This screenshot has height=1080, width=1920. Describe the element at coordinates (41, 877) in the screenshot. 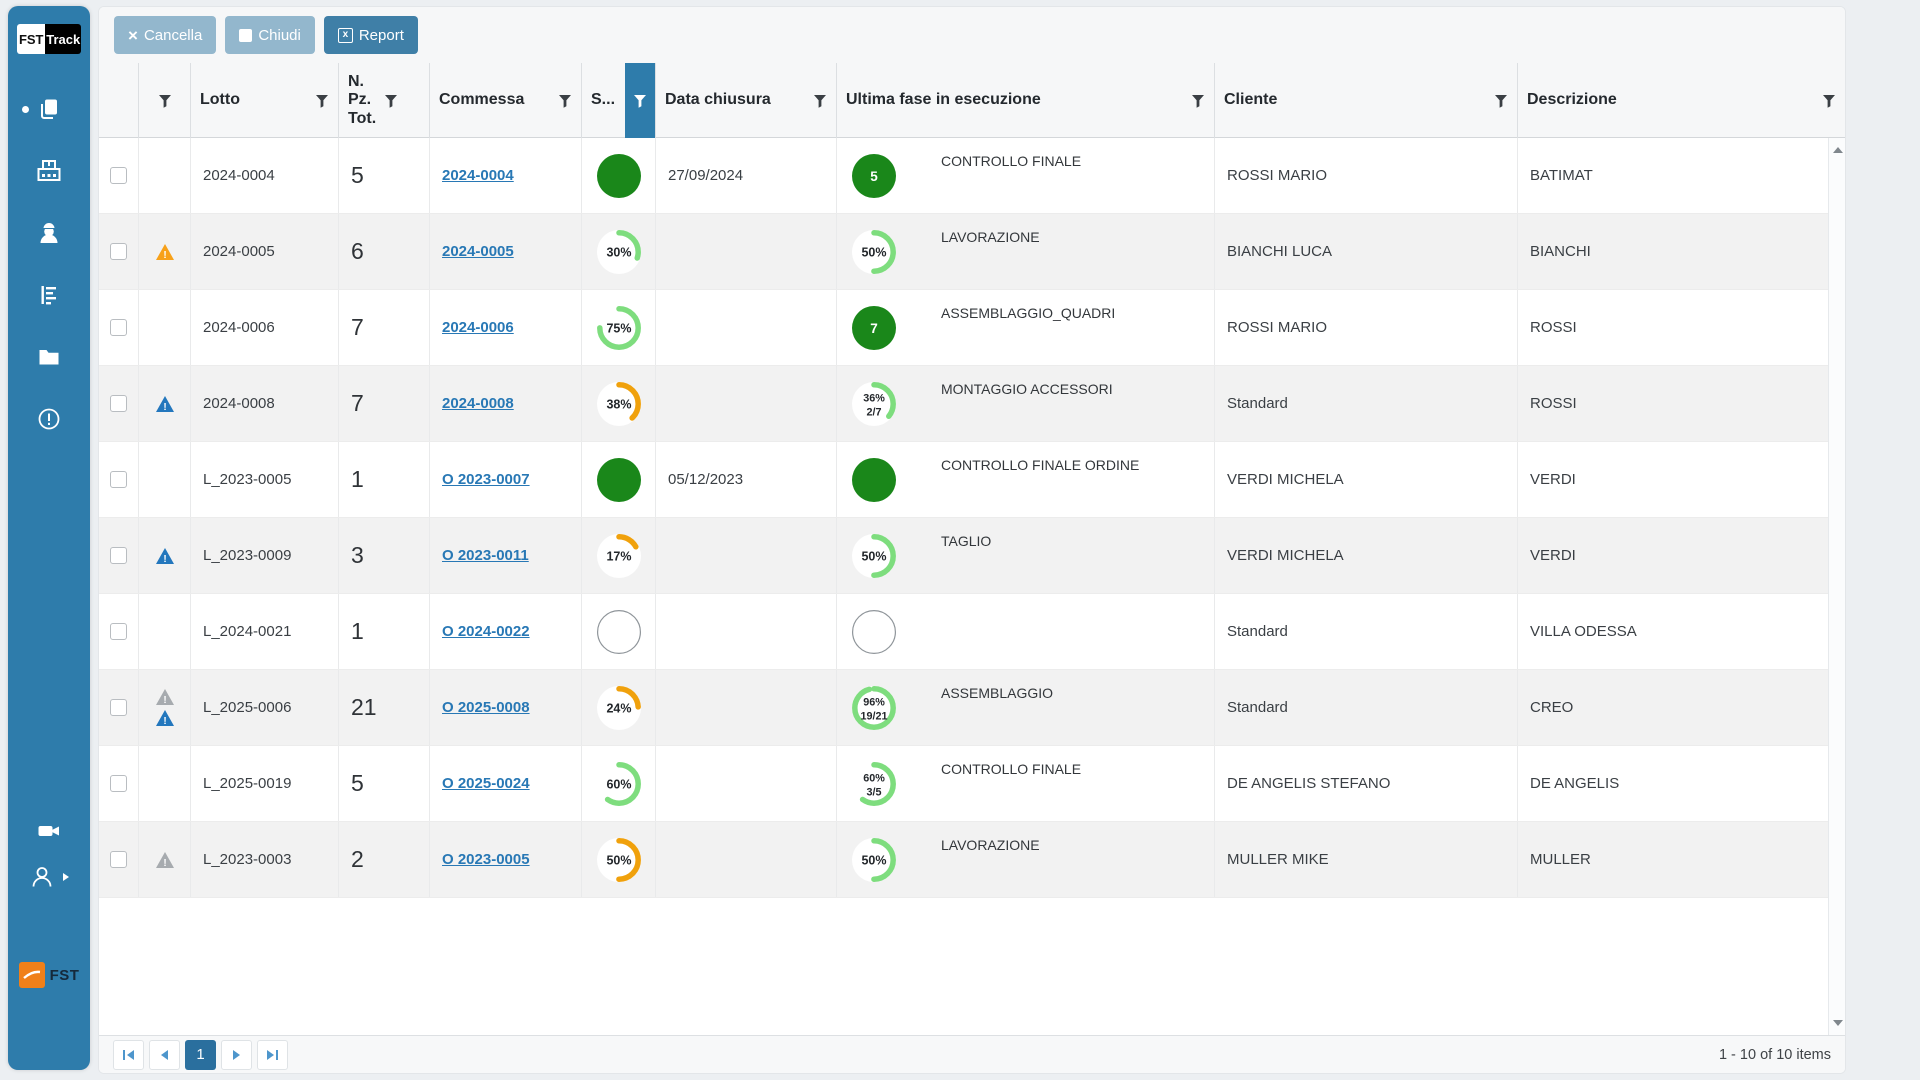

I see `user-icon` at that location.